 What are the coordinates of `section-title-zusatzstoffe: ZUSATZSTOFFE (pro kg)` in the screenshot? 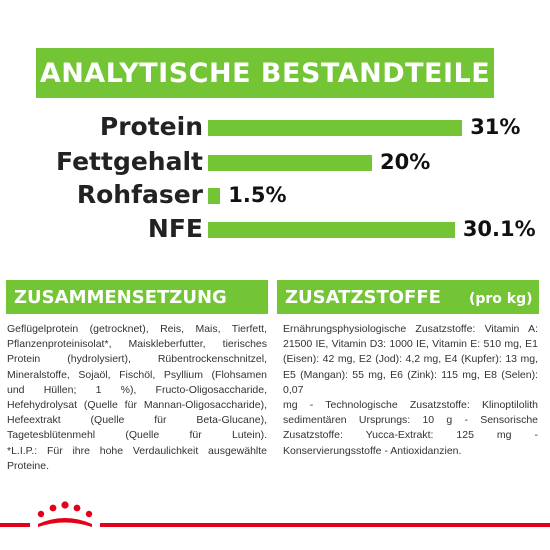 It's located at (408, 297).